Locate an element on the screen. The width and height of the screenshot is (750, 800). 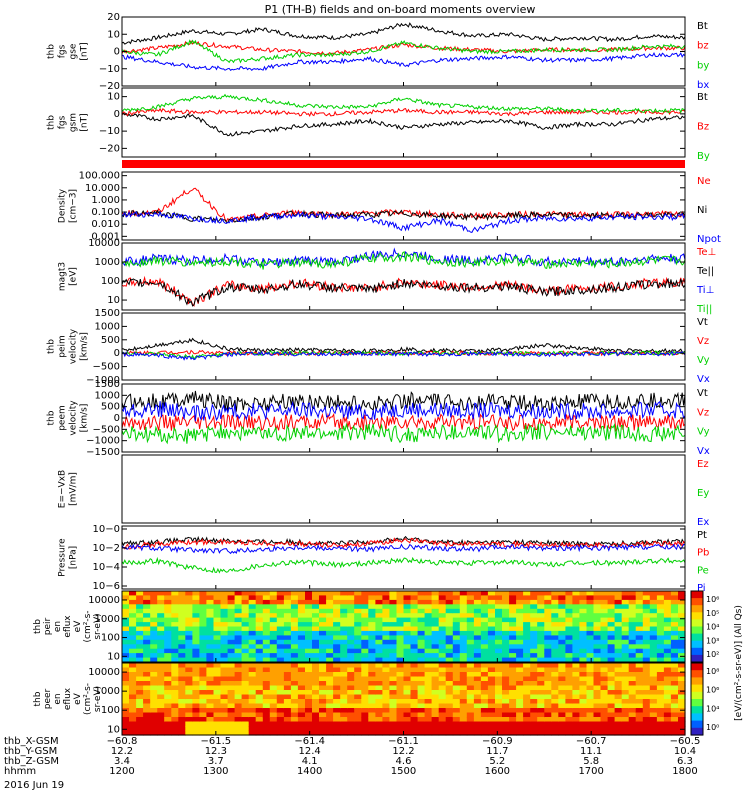
y-tick-label: 10−6 is located at coordinates (106, 586).